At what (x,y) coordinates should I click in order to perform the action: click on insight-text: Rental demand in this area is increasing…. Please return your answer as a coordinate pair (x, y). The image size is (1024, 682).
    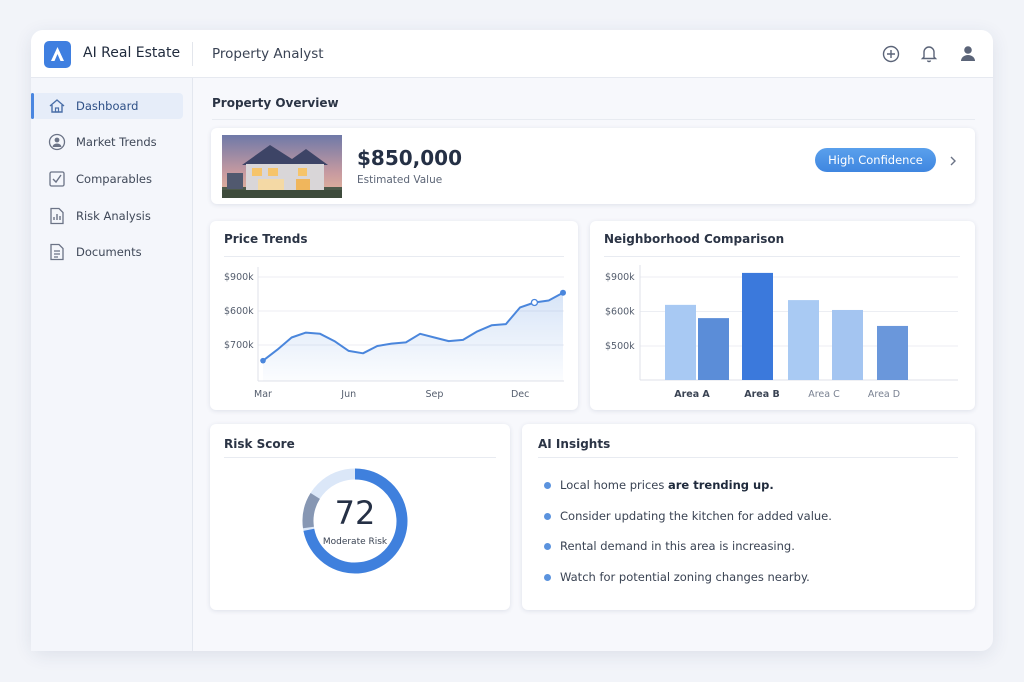
    Looking at the image, I should click on (677, 546).